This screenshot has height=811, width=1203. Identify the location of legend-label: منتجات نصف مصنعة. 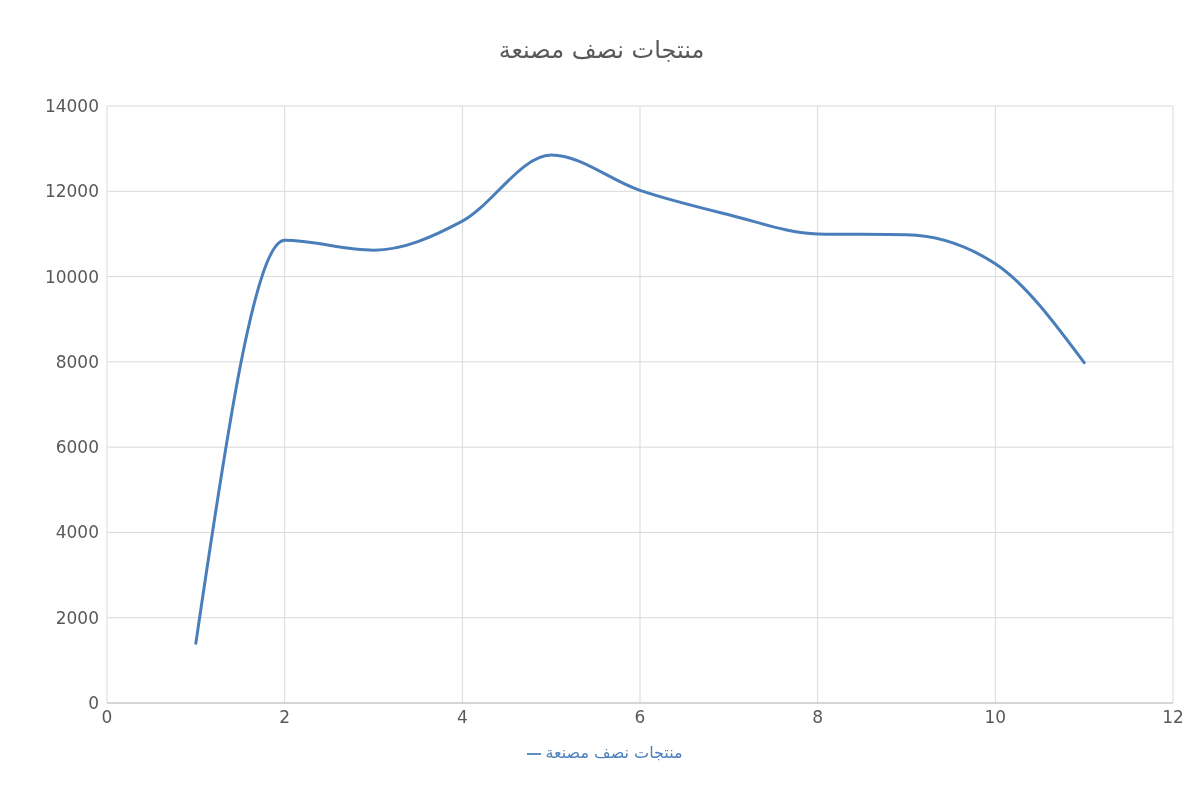
(614, 752).